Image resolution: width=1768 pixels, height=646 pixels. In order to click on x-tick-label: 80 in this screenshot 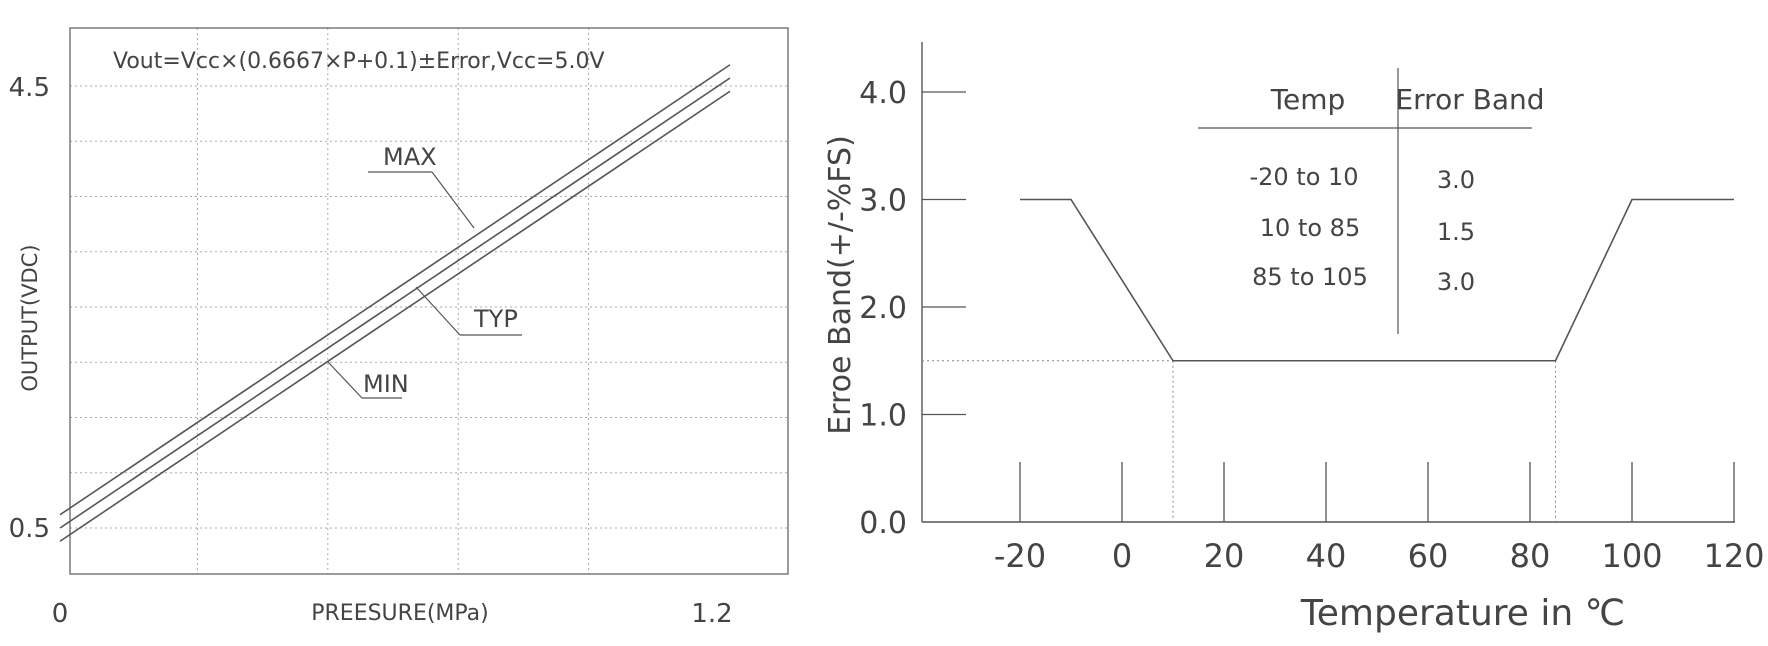, I will do `click(1530, 556)`.